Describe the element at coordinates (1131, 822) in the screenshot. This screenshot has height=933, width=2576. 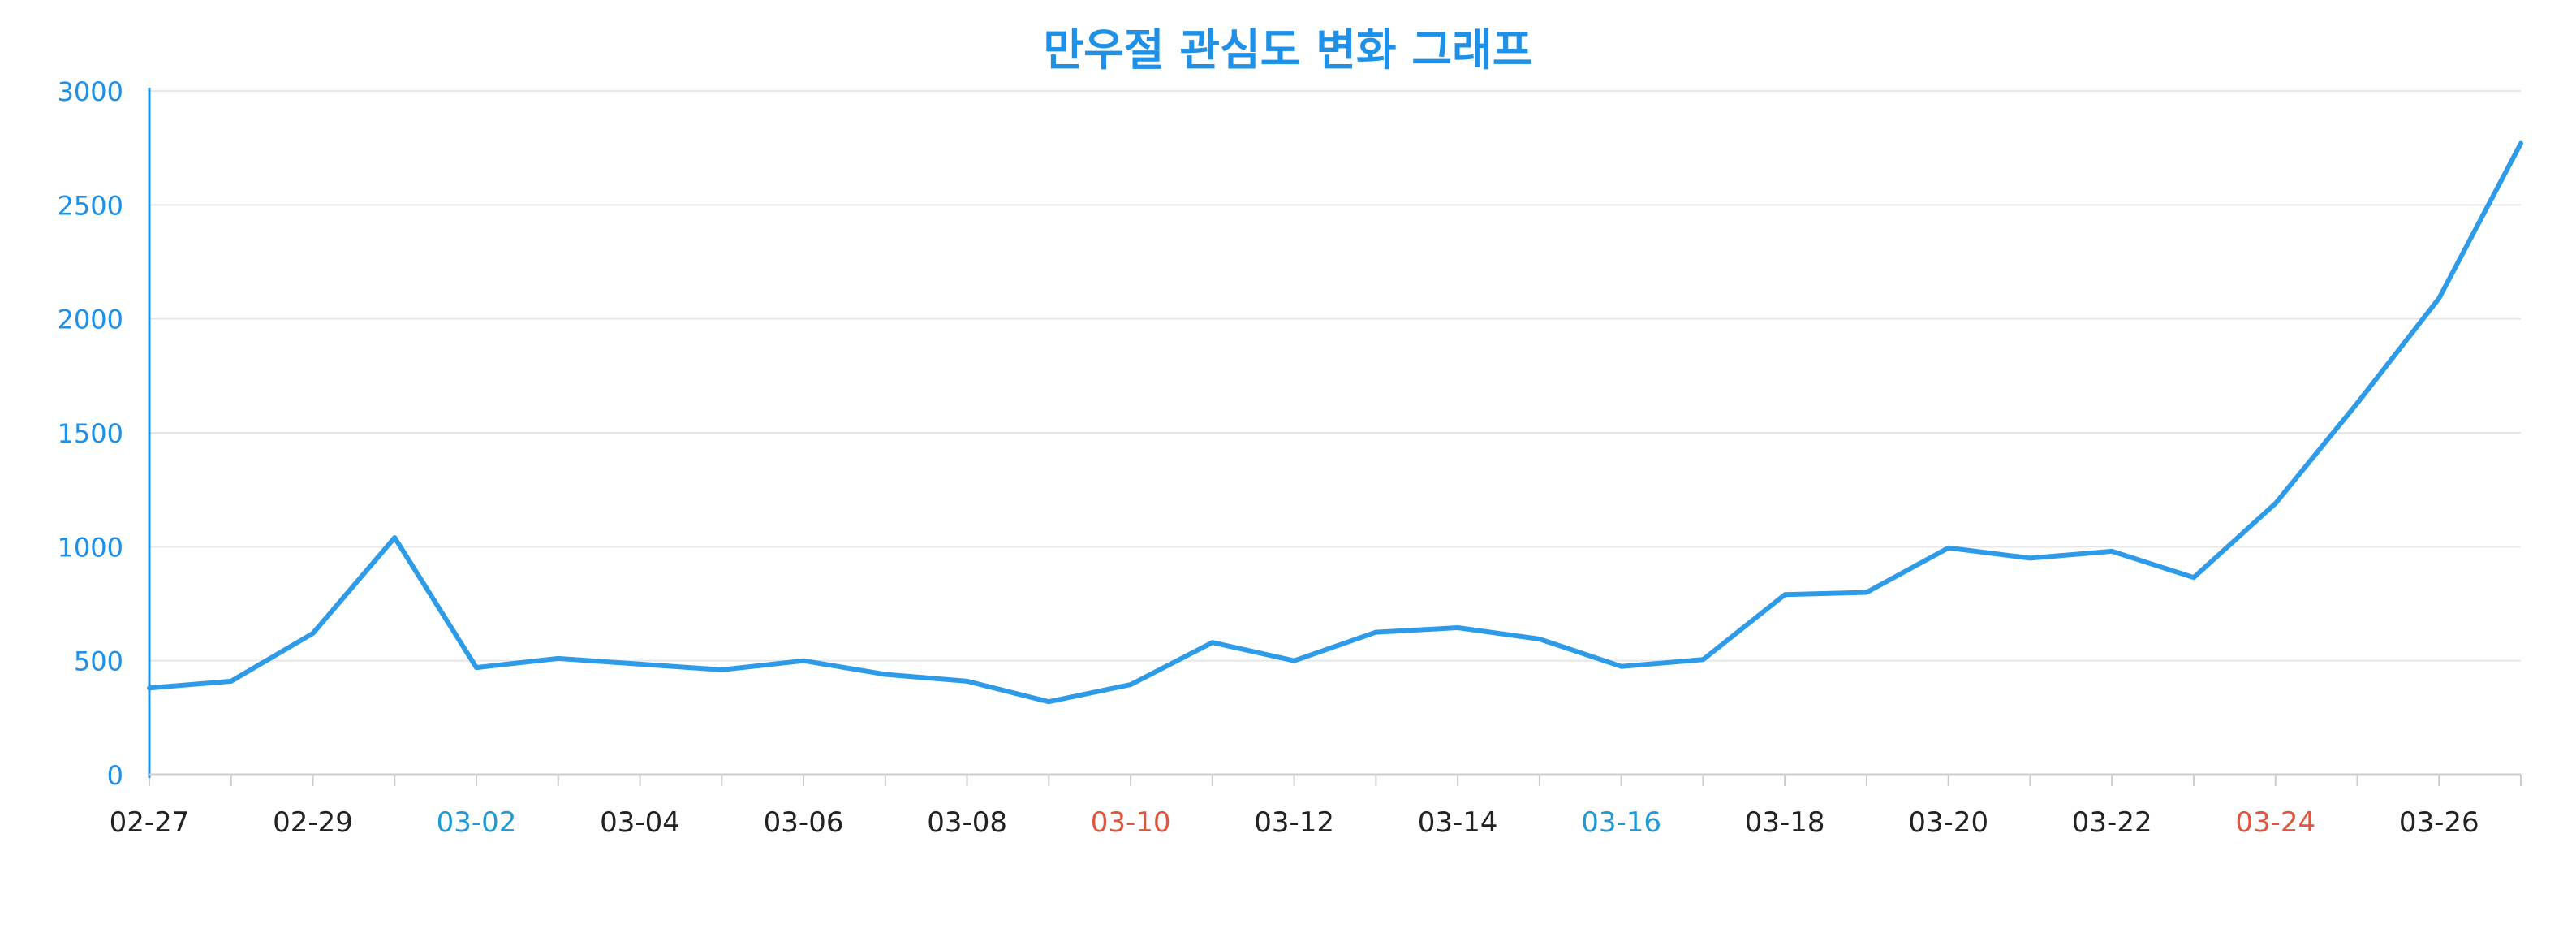
I see `x-tick-label: 03-10` at that location.